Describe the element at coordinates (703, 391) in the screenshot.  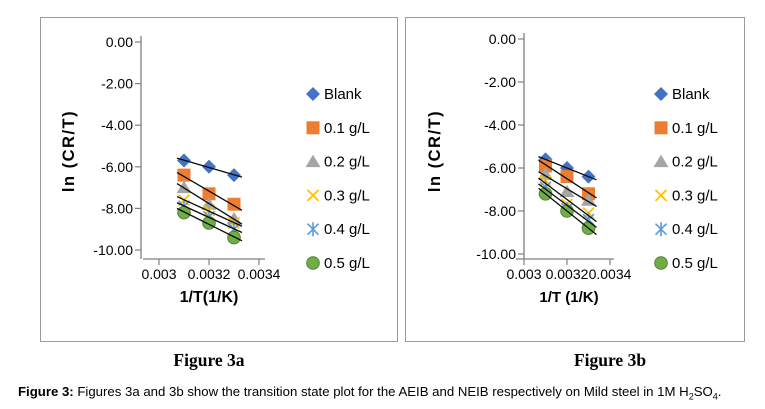
I see `caption-formula: SO` at that location.